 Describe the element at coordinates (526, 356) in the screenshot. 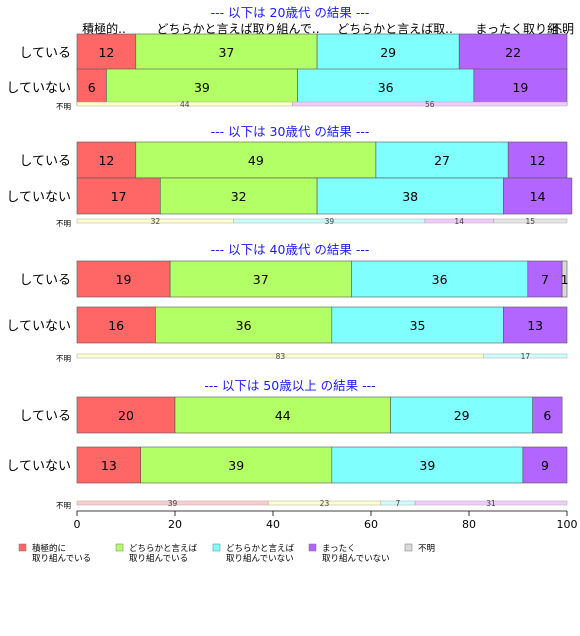

I see `unknown-data-label: 17` at that location.